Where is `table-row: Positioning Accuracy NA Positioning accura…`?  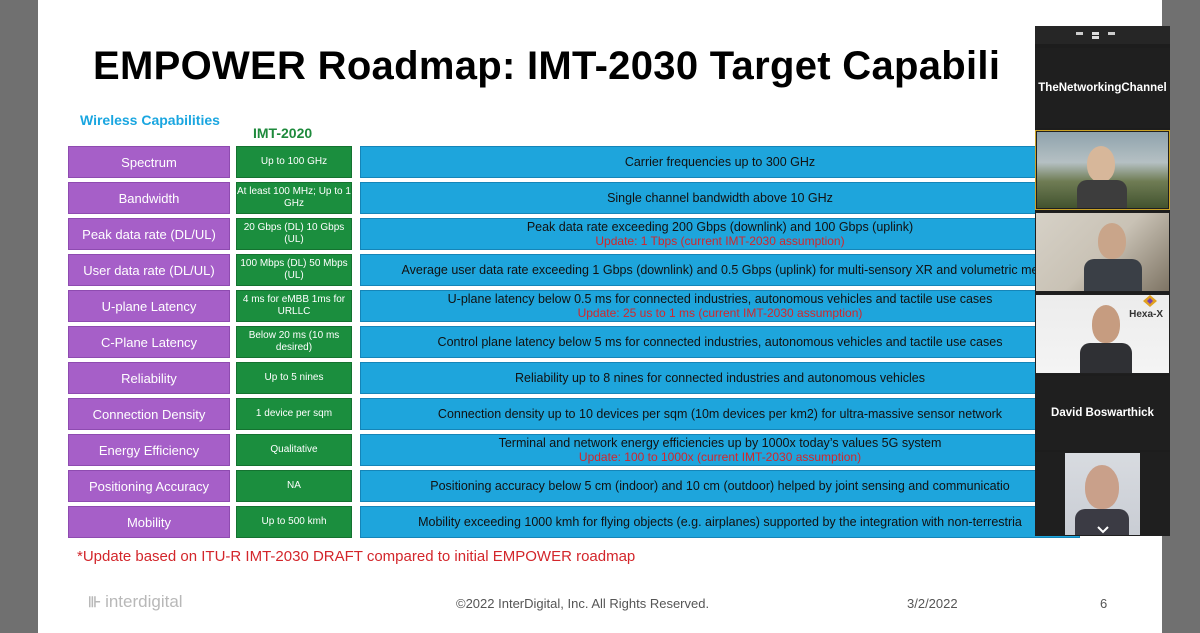
table-row: Positioning Accuracy NA Positioning accura… is located at coordinates (615, 486).